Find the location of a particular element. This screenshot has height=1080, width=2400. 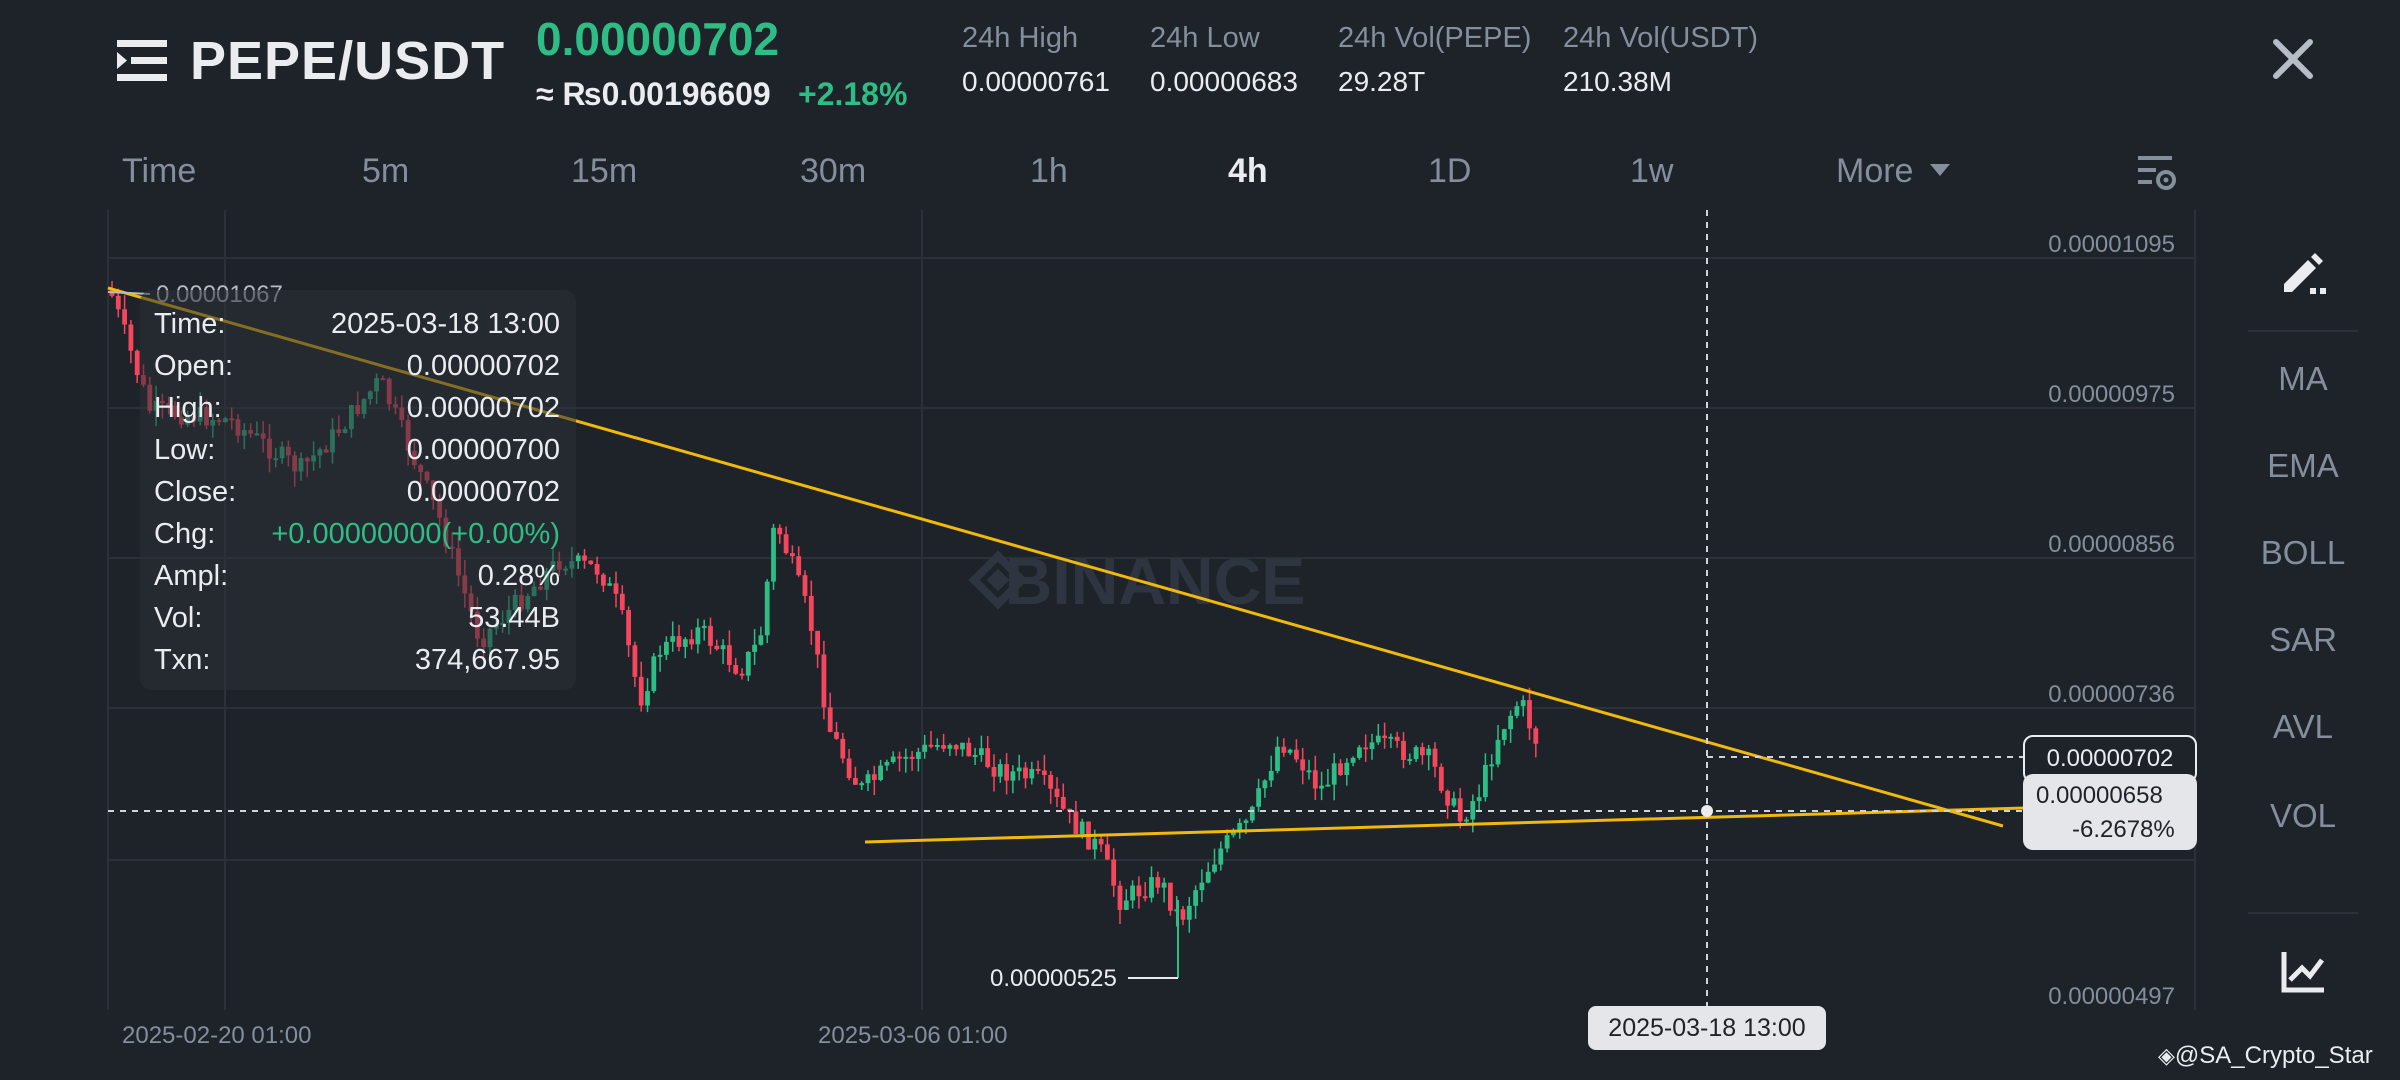

price-inr: ≈ ₨0.00196609 is located at coordinates (653, 94).